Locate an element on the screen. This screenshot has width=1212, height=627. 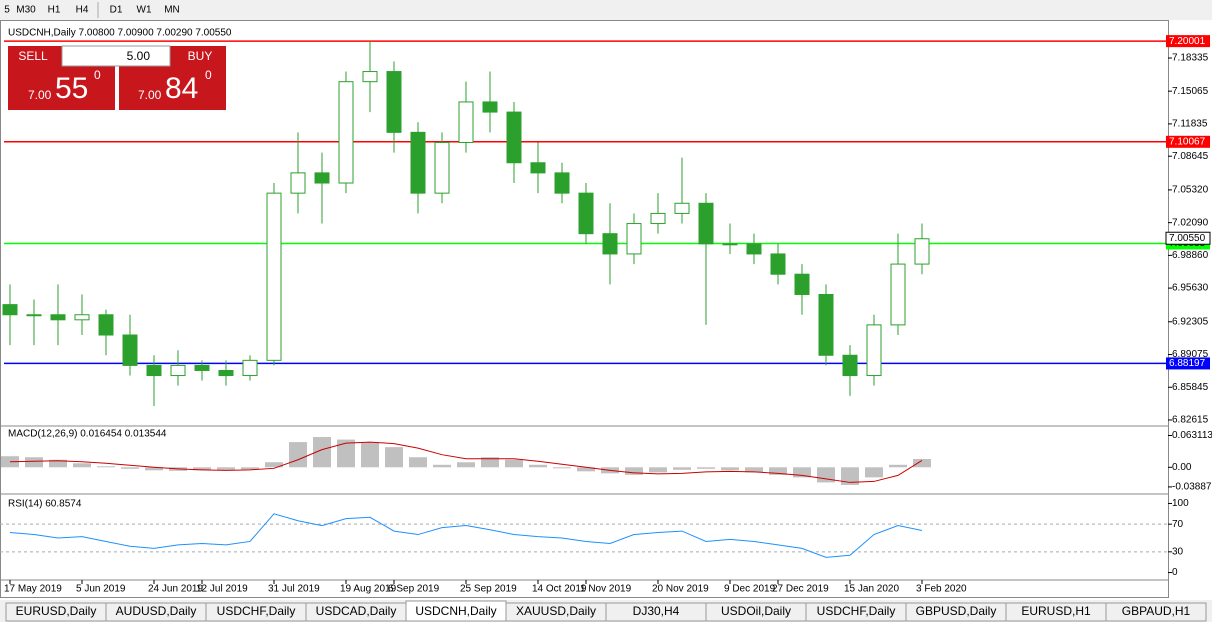
y-tick-label: 6.92305 is located at coordinates (1190, 321).